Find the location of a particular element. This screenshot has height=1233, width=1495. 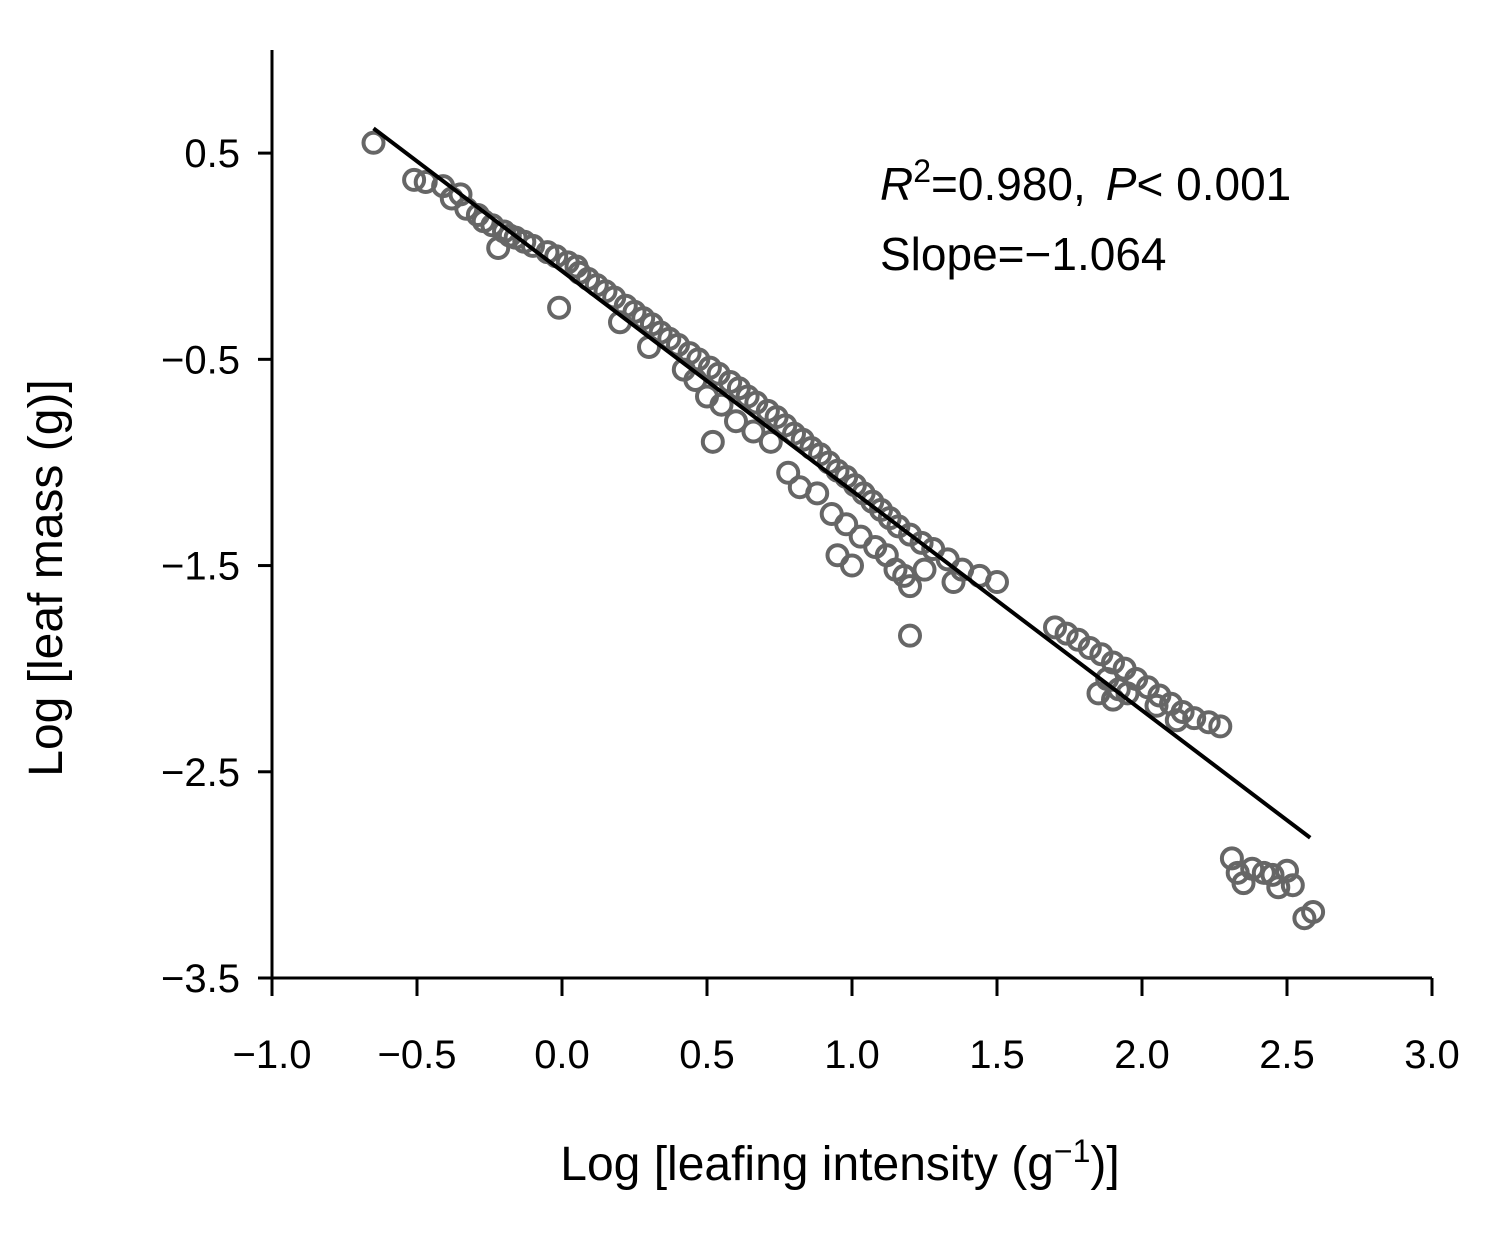

y-tick-label: −3.5 is located at coordinates (200, 979).